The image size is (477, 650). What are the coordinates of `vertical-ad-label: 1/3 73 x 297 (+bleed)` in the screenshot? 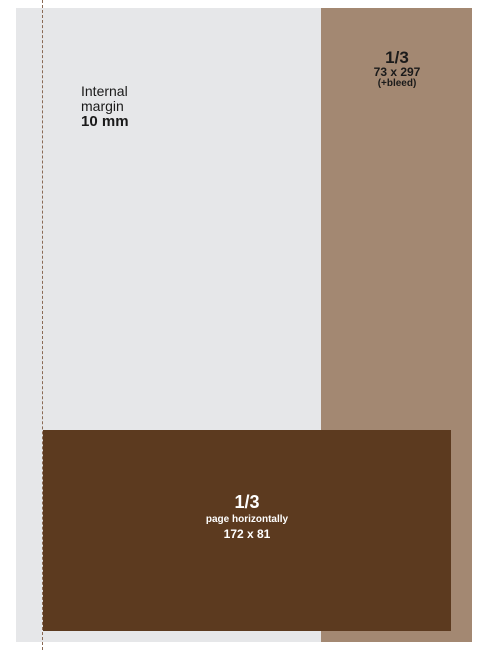 It's located at (397, 69).